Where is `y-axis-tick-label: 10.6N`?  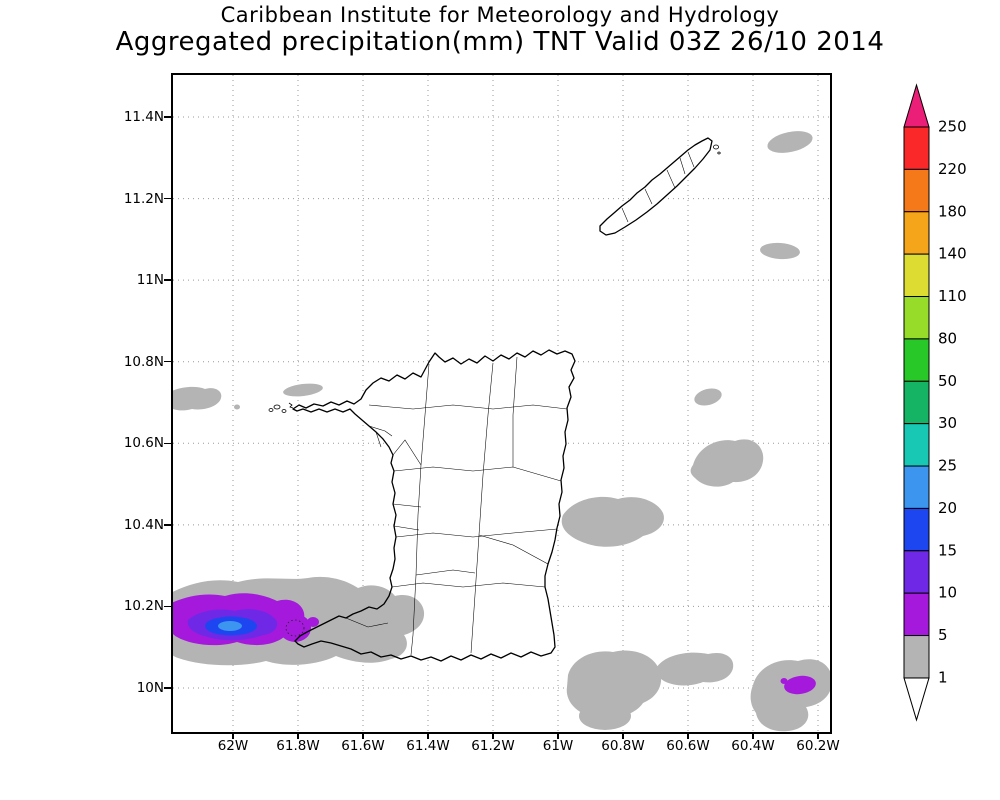
y-axis-tick-label: 10.6N is located at coordinates (143, 443).